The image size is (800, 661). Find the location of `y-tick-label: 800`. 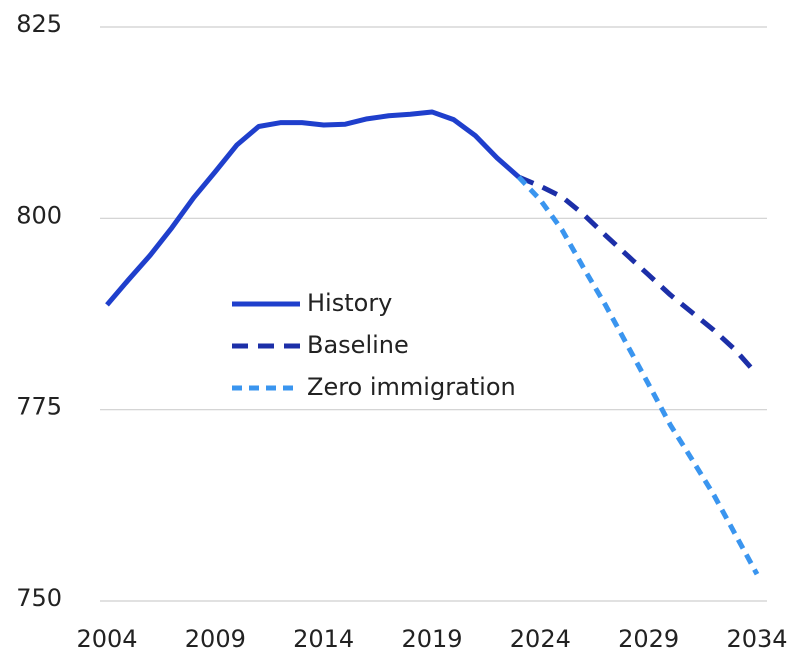

y-tick-label: 800 is located at coordinates (39, 215).